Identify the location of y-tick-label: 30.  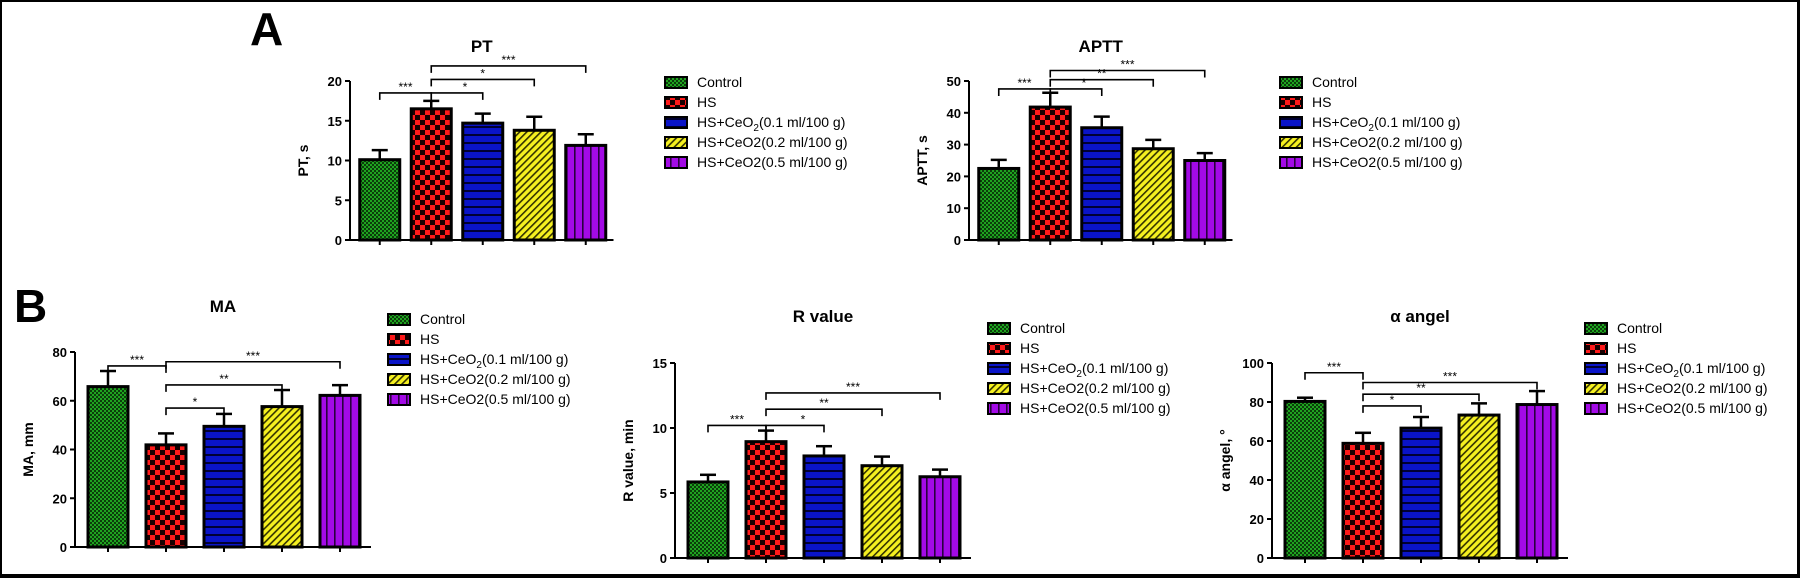
(954, 145).